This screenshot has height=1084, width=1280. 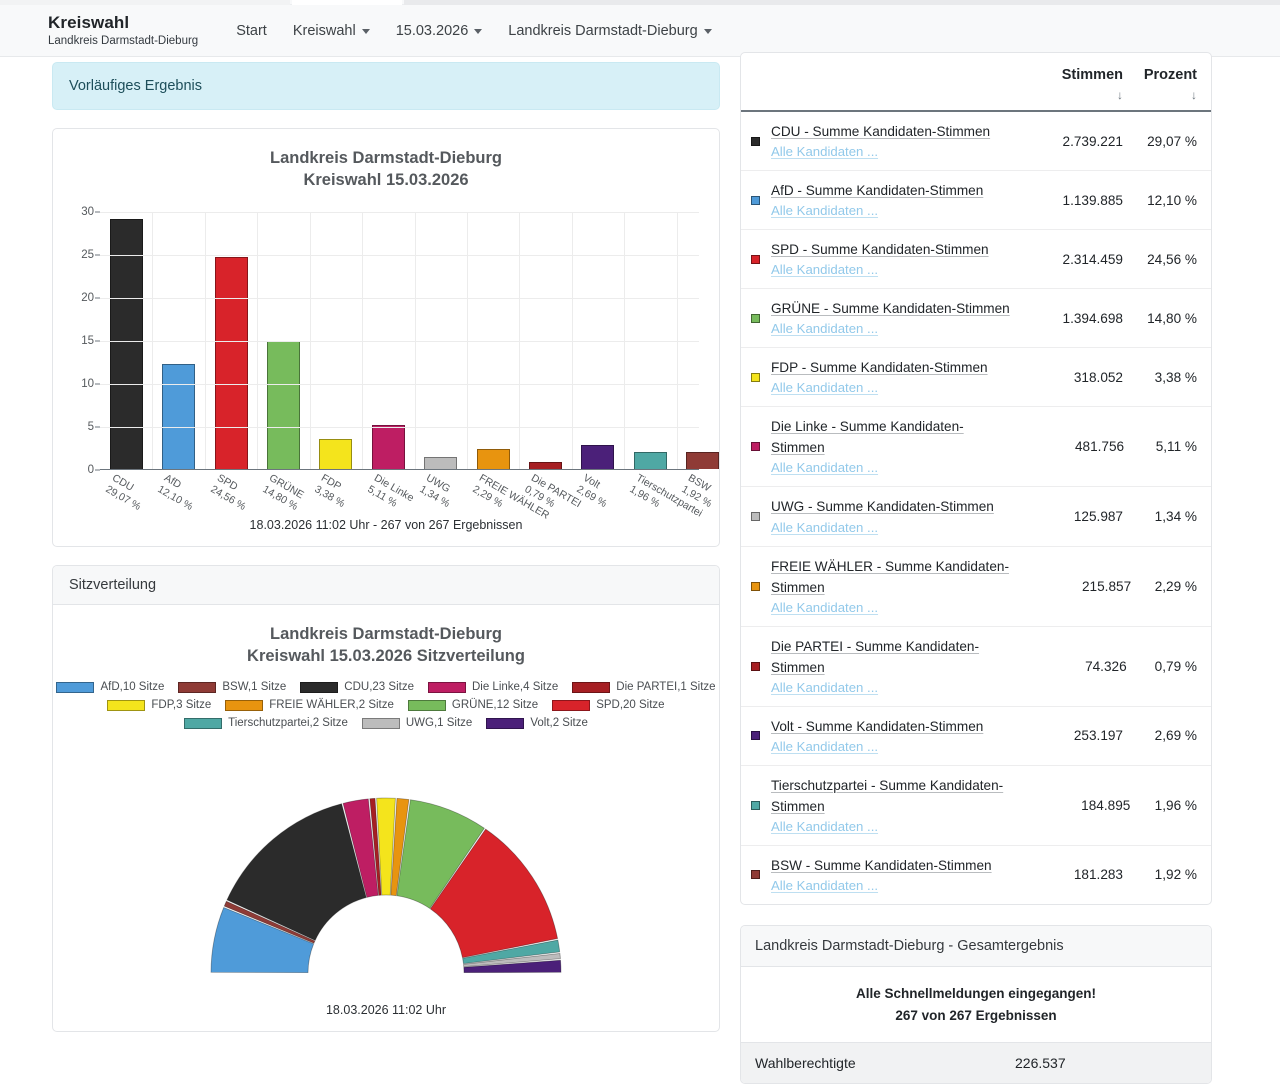 I want to click on browser-top-strip, so click(x=640, y=2).